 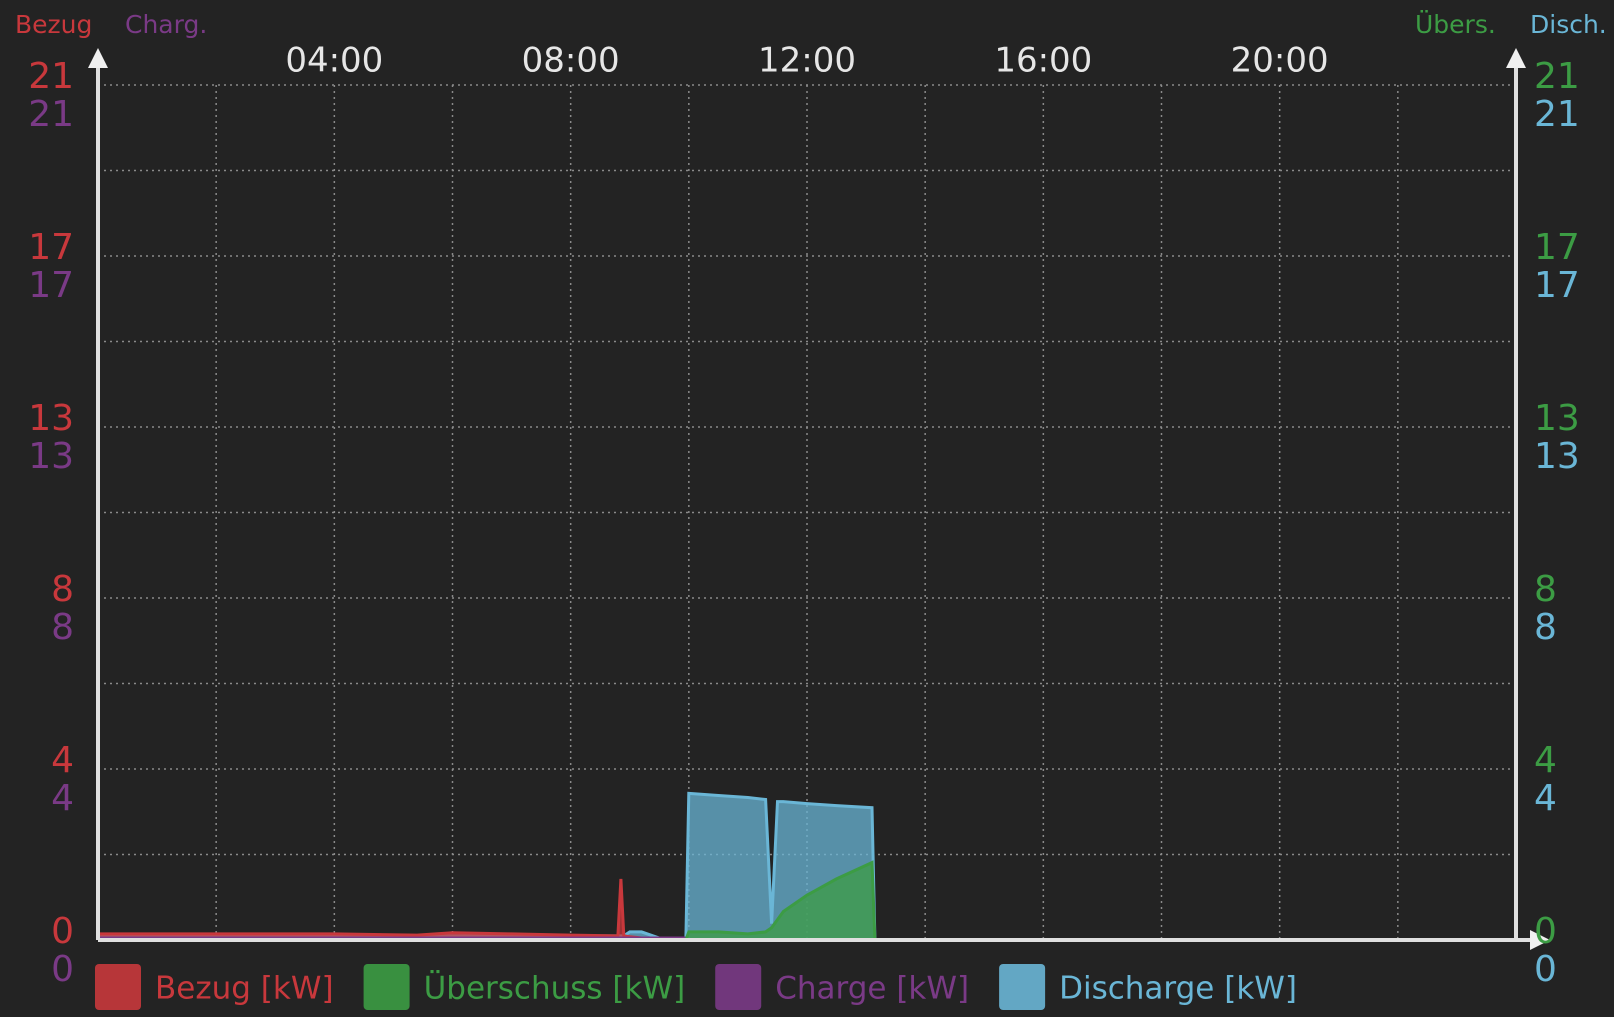 I want to click on legend-label: Charge [kW], so click(x=872, y=989).